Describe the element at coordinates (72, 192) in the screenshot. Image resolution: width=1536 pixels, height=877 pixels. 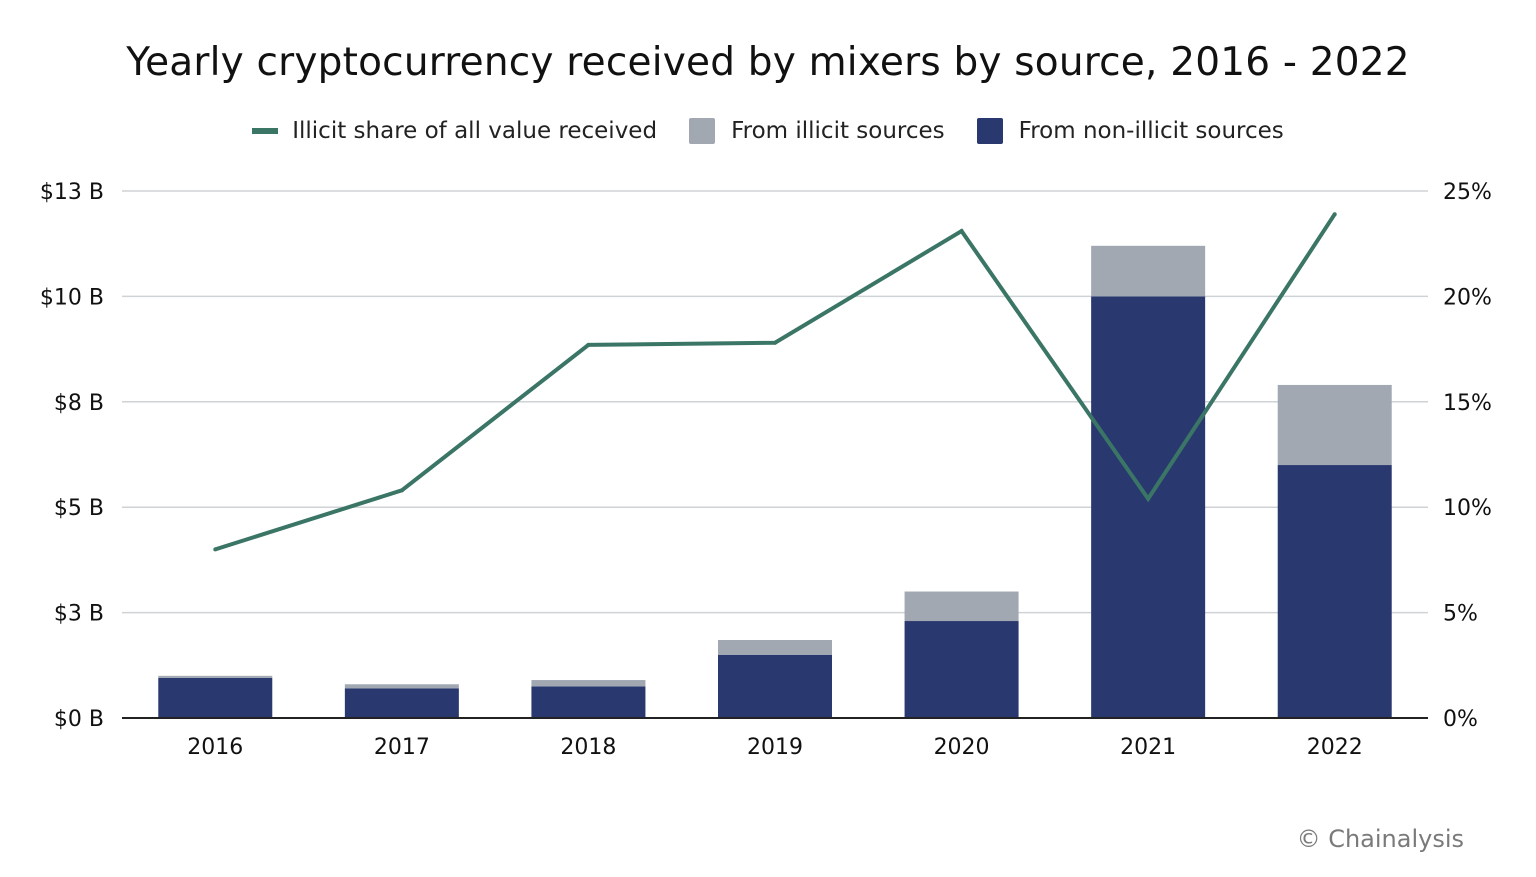
I see `y-left-tick-label: $13 B` at that location.